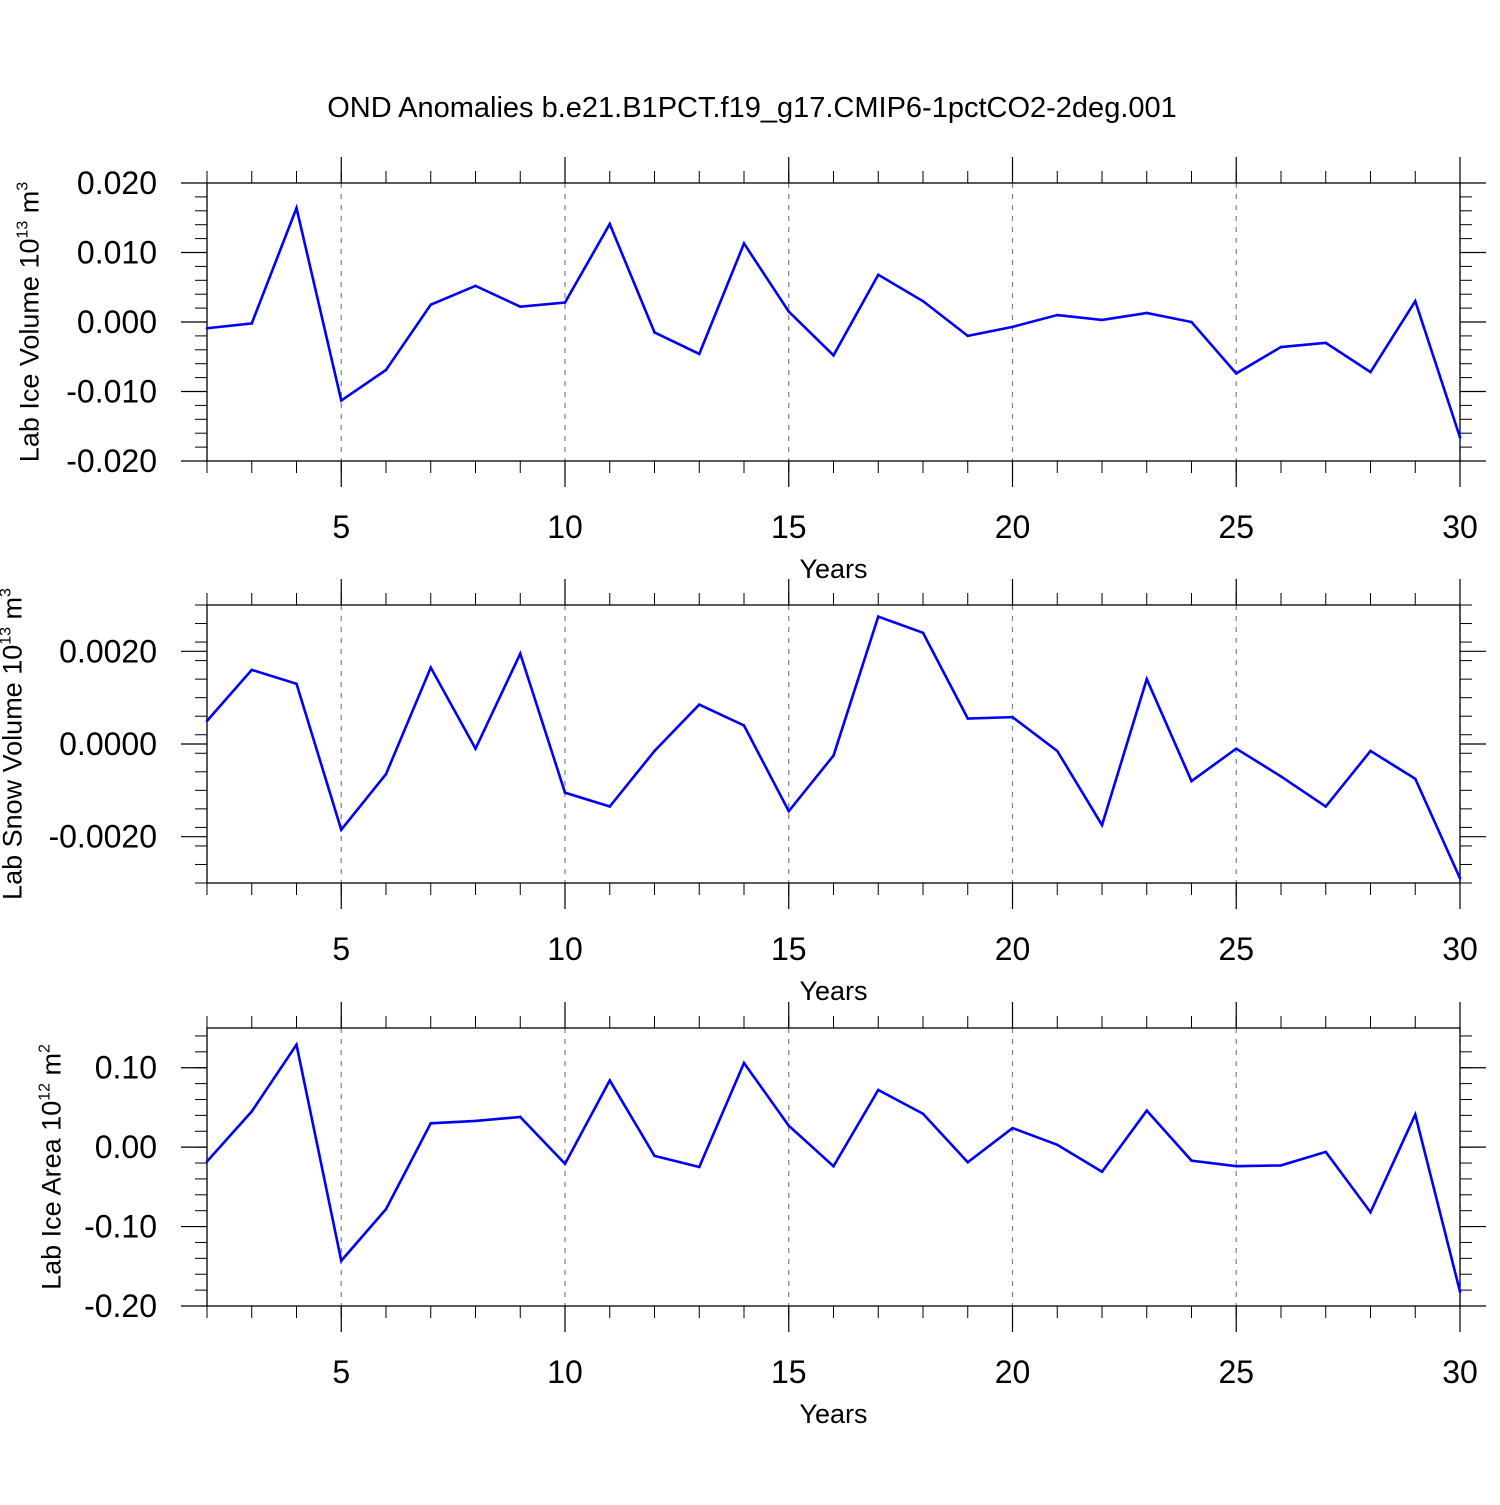  What do you see at coordinates (29, 322) in the screenshot?
I see `y-axis-label: Lab Ice Volume 1013 m3` at bounding box center [29, 322].